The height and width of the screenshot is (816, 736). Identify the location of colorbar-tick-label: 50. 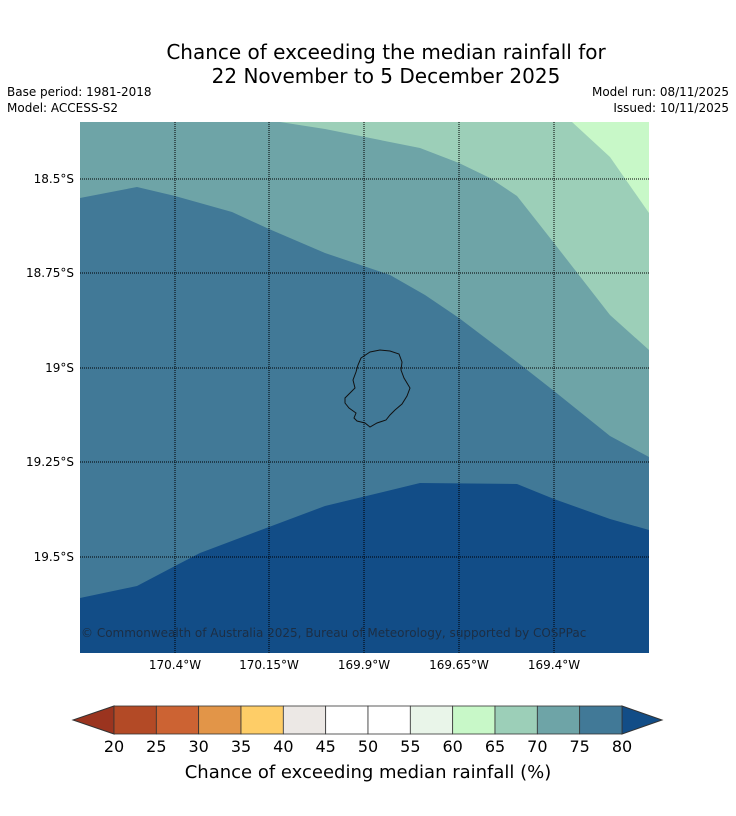
(368, 746).